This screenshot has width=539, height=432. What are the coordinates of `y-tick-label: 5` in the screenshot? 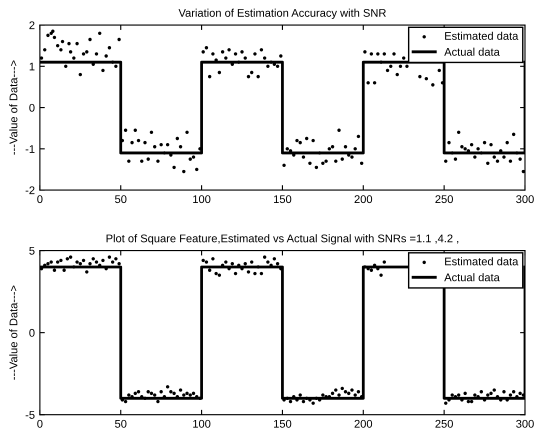 It's located at (32, 250).